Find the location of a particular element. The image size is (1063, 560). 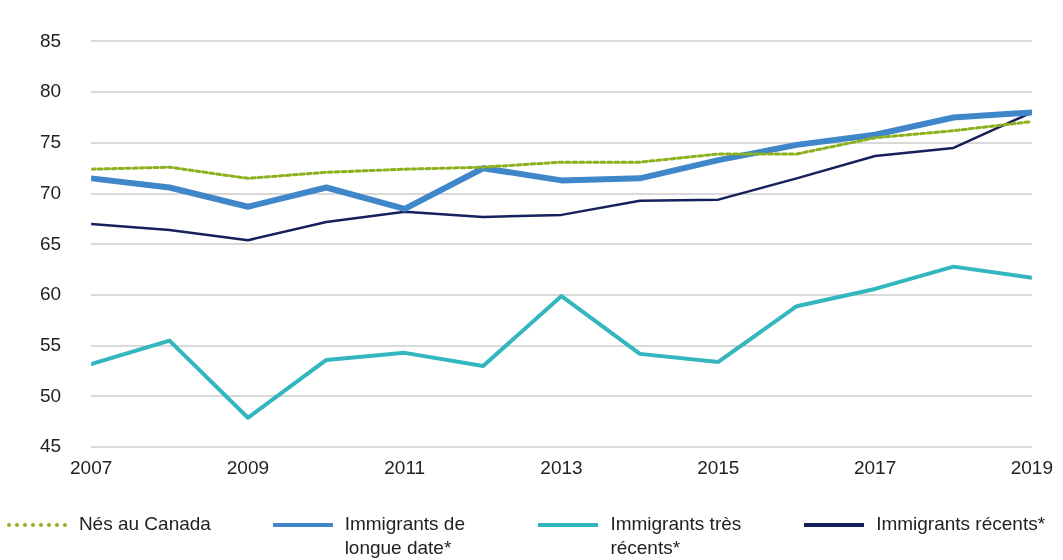

y-tick-label: 80 is located at coordinates (50, 91).